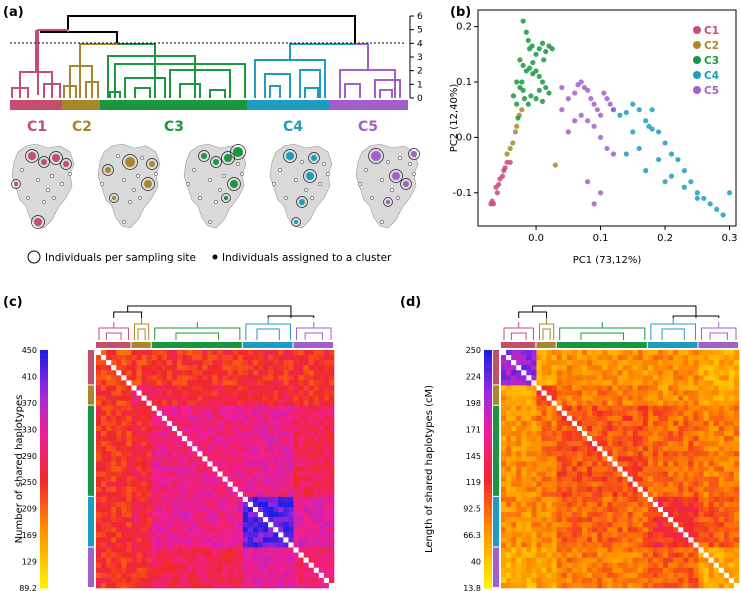 Image resolution: width=741 pixels, height=591 pixels. Describe the element at coordinates (718, 333) in the screenshot. I see `heatmap-dendro-branch` at that location.